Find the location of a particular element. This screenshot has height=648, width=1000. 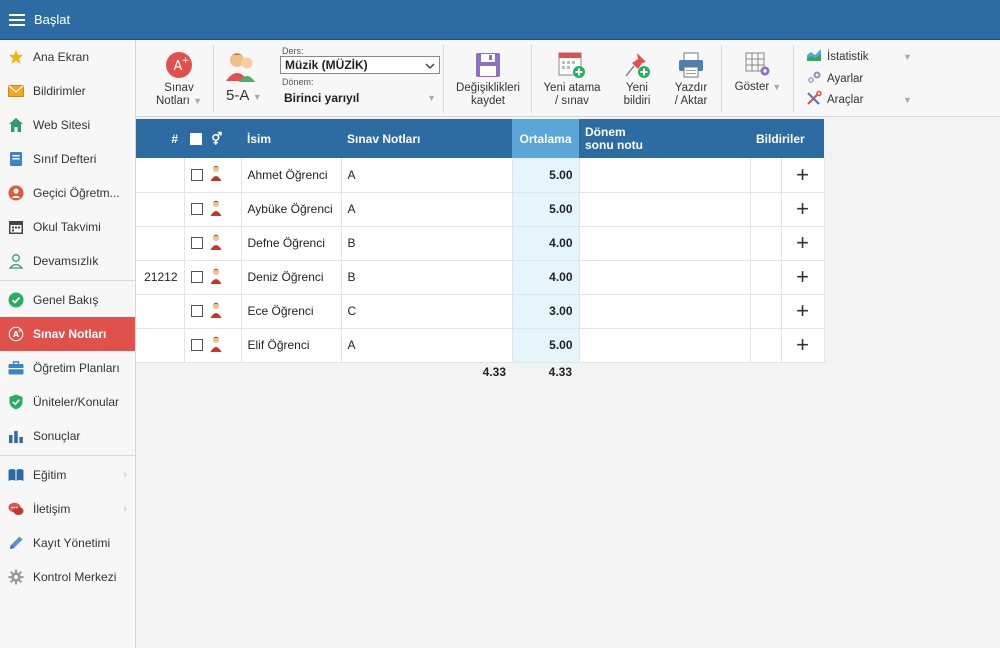

term-header-line-1: Dönem is located at coordinates (605, 131).